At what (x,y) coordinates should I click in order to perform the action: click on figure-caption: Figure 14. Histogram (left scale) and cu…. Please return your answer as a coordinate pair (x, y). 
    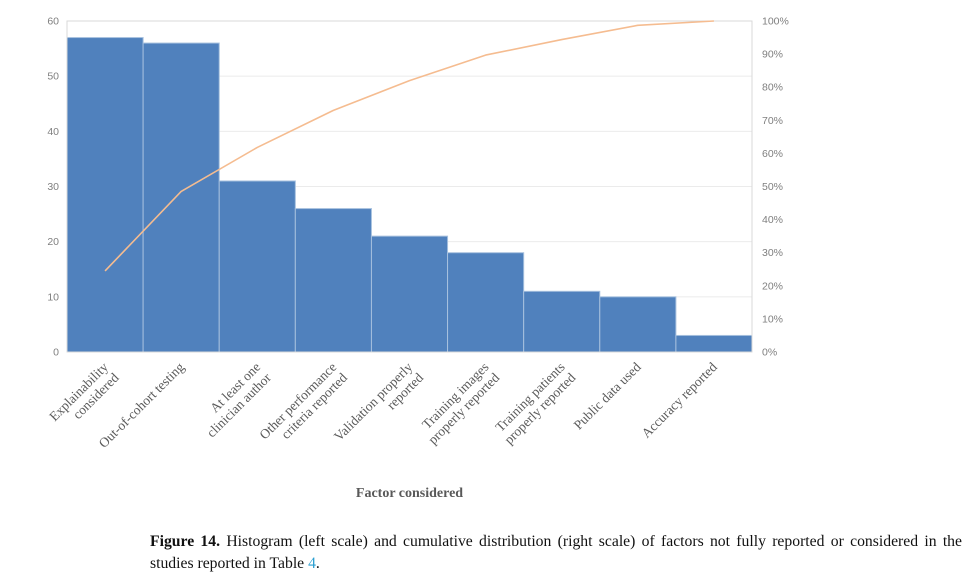
    Looking at the image, I should click on (556, 553).